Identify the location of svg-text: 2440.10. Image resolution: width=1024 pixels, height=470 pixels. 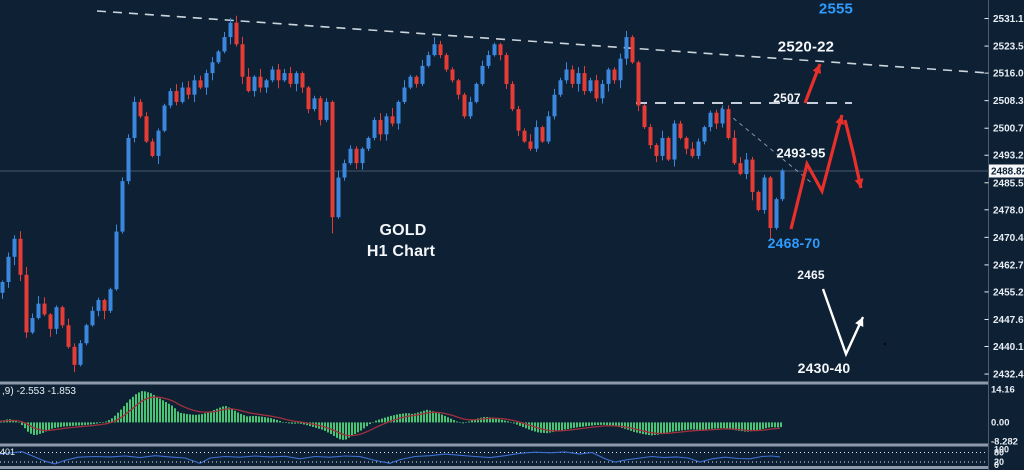
(1008, 347).